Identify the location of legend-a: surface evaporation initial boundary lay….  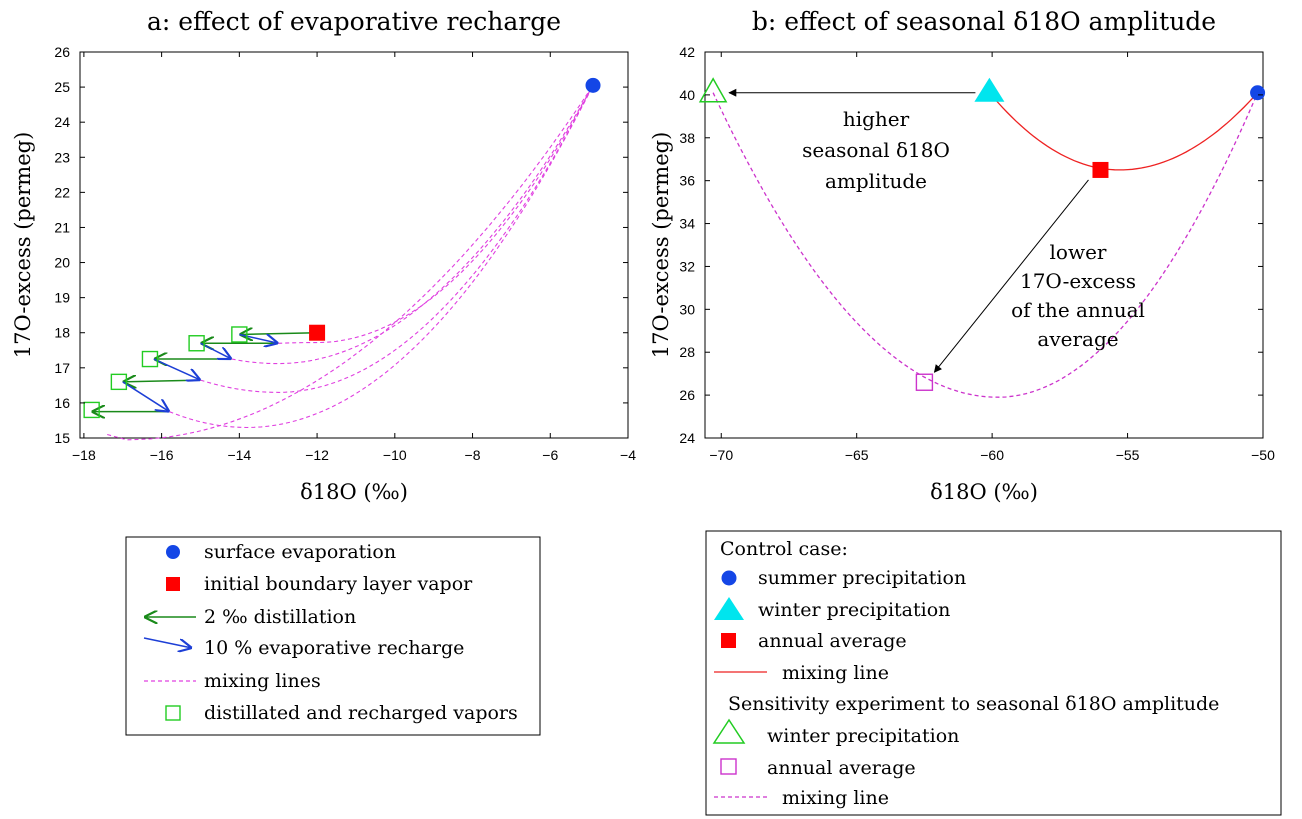
(333, 636).